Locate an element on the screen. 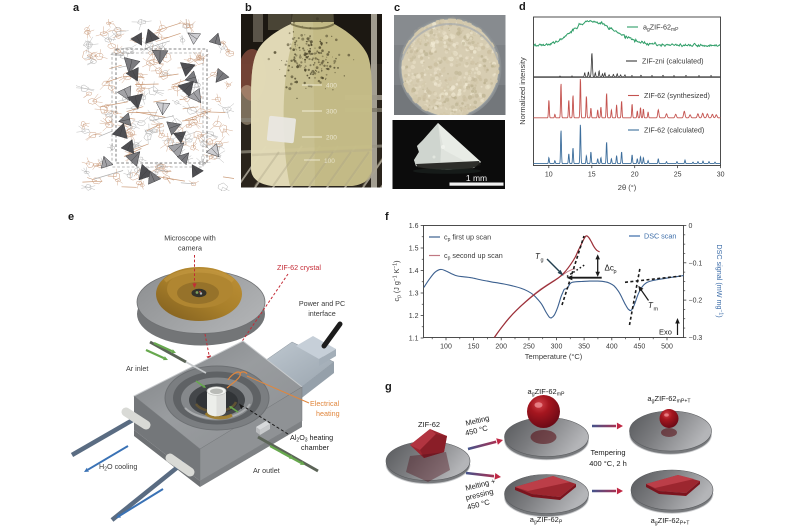 The width and height of the screenshot is (800, 530). svg-text: 1.5 is located at coordinates (414, 249).